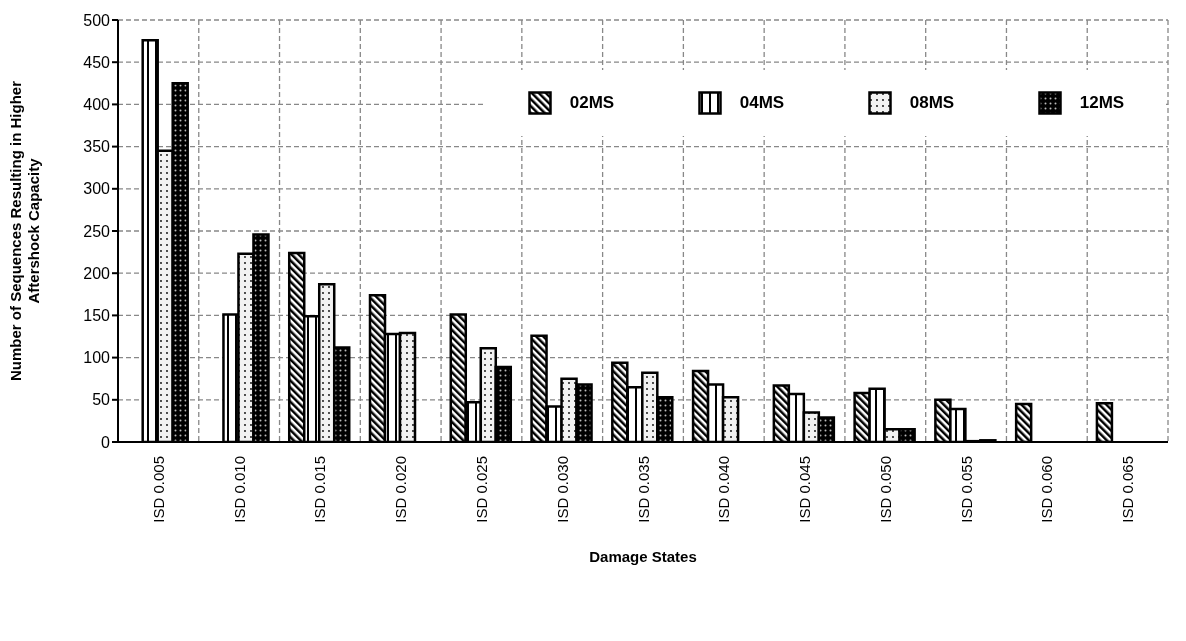  Describe the element at coordinates (401, 489) in the screenshot. I see `x-tick-label: ISD 0.020` at that location.